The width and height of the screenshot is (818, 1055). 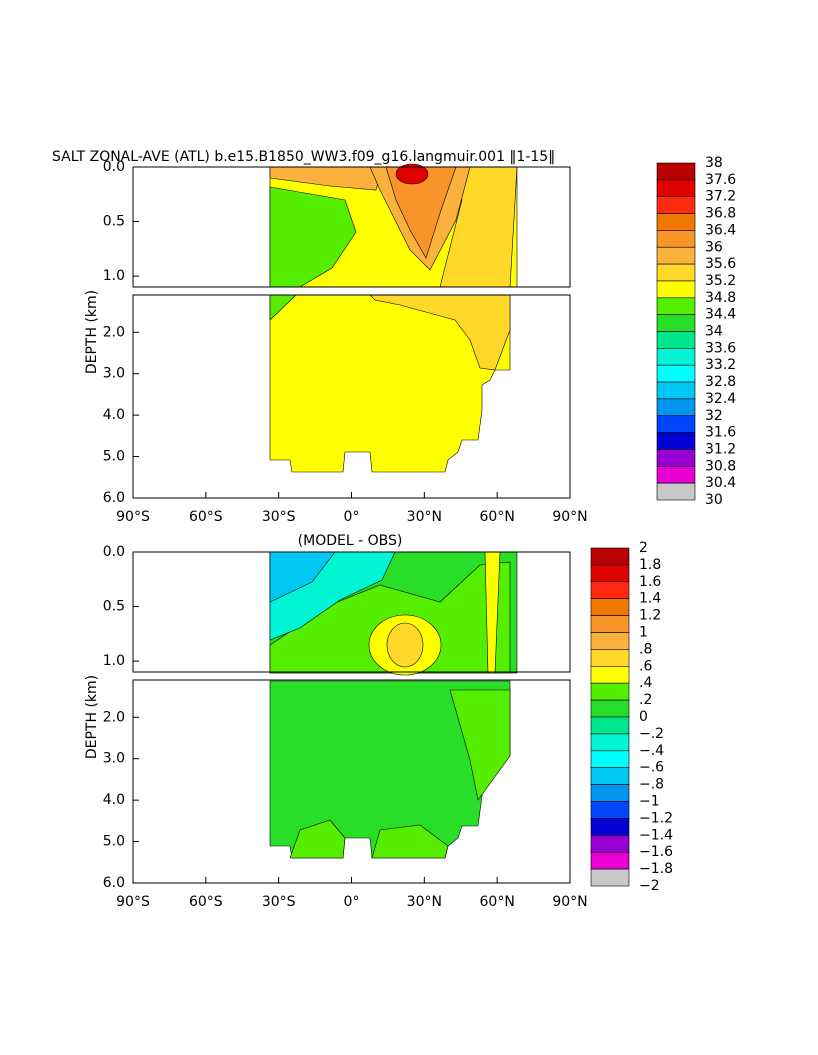 I want to click on colorbar-label: 31.2, so click(x=720, y=449).